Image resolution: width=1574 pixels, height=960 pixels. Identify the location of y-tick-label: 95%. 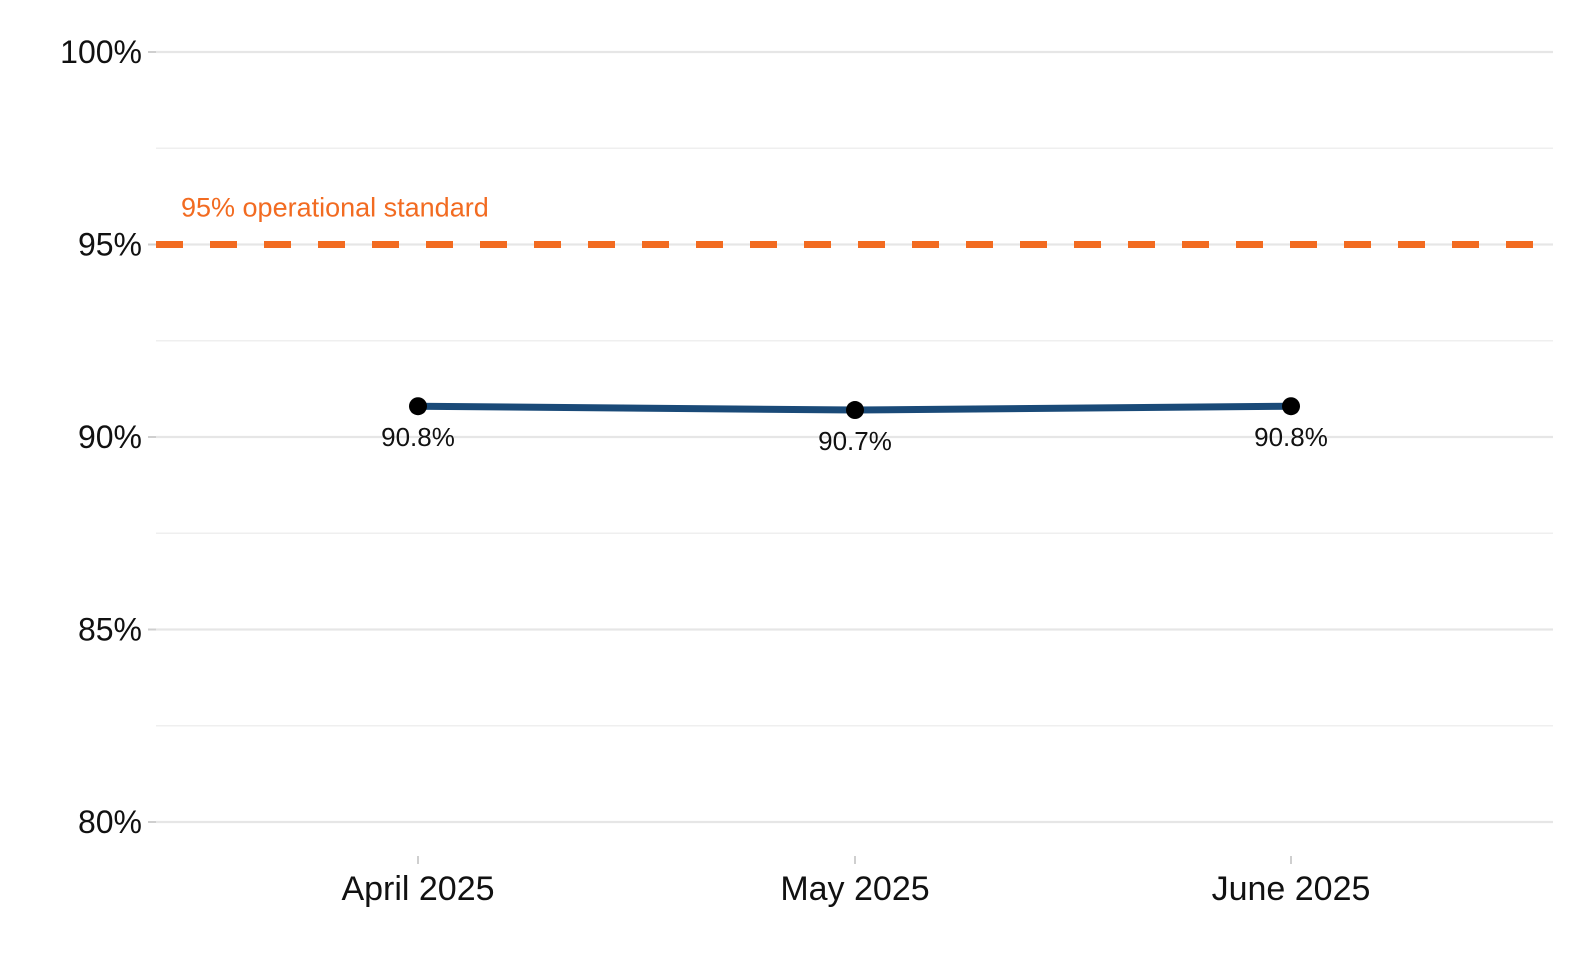
(110, 245).